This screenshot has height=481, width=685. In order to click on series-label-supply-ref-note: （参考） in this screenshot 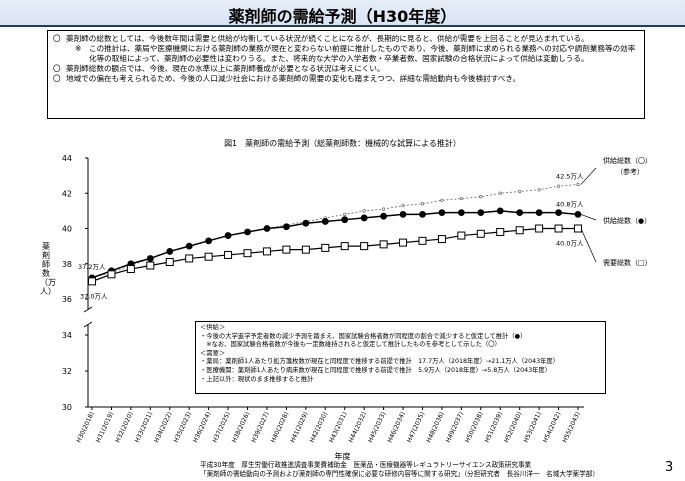, I will do `click(630, 171)`.